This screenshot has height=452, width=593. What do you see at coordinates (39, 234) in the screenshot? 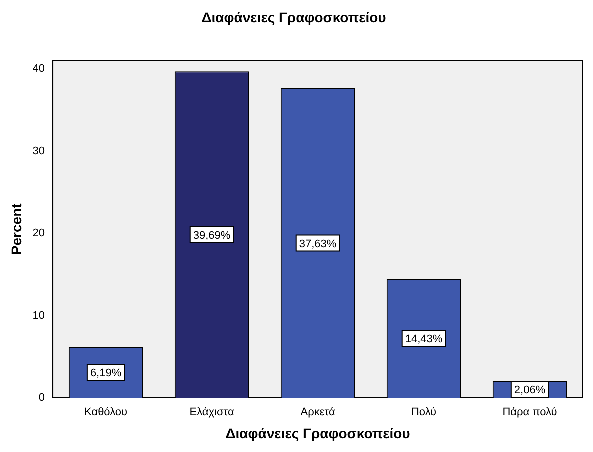
I see `y-tick-label: 20` at bounding box center [39, 234].